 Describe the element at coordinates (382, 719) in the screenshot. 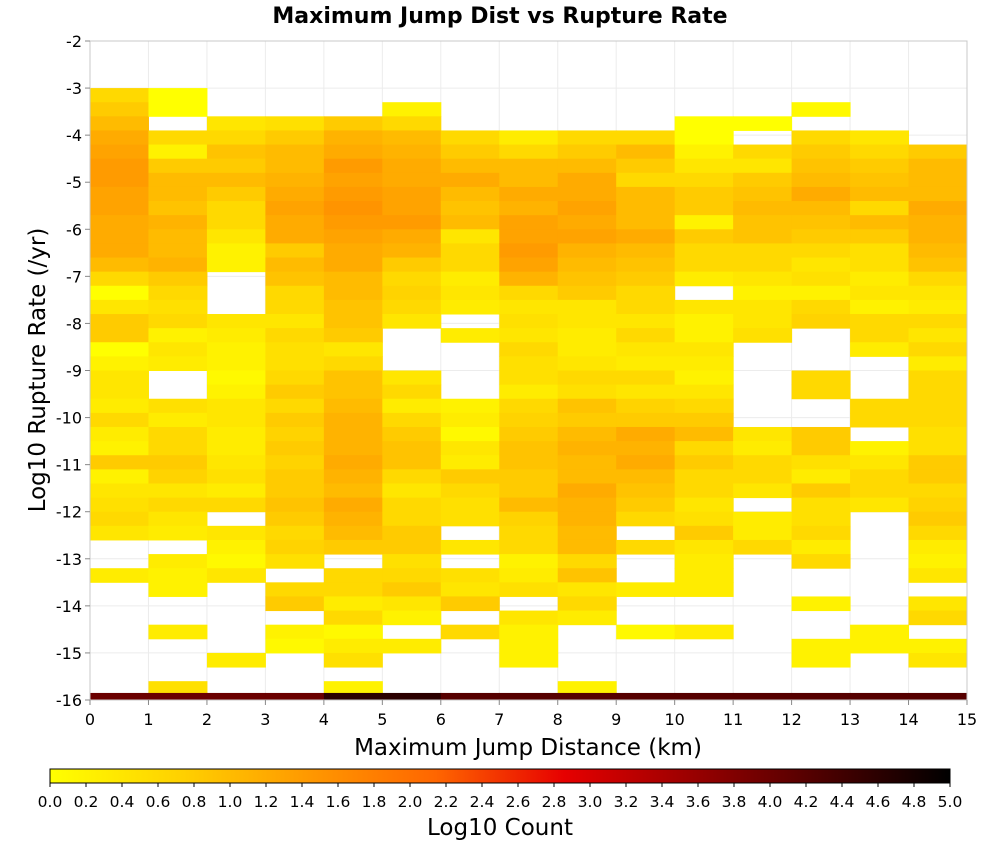

I see `x-tick-label: 5` at that location.